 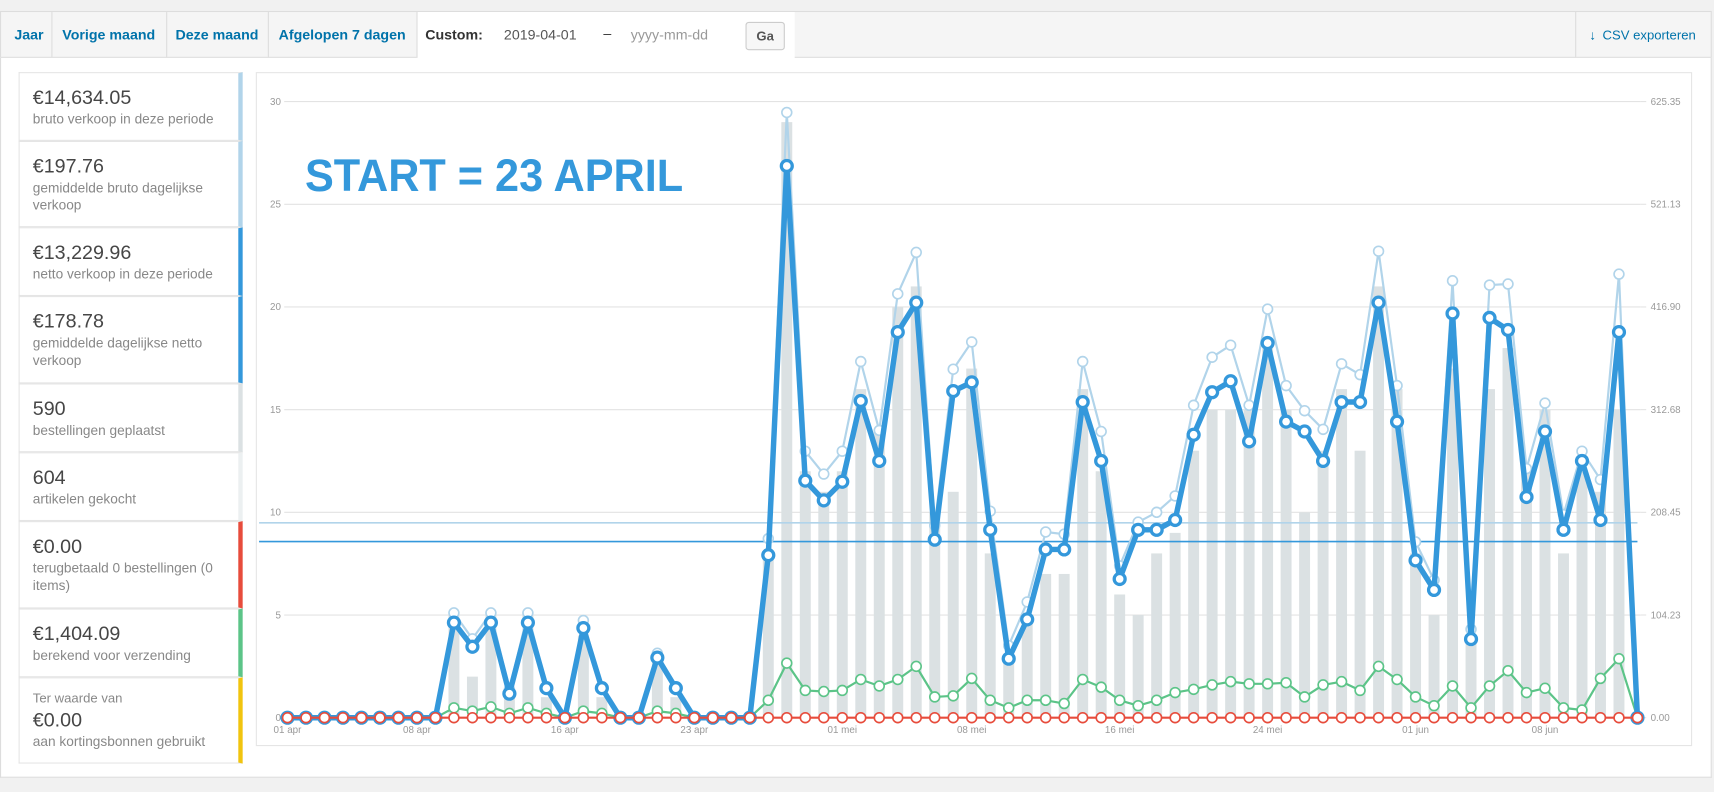 I want to click on x-tick-label: 01 mei, so click(x=843, y=730).